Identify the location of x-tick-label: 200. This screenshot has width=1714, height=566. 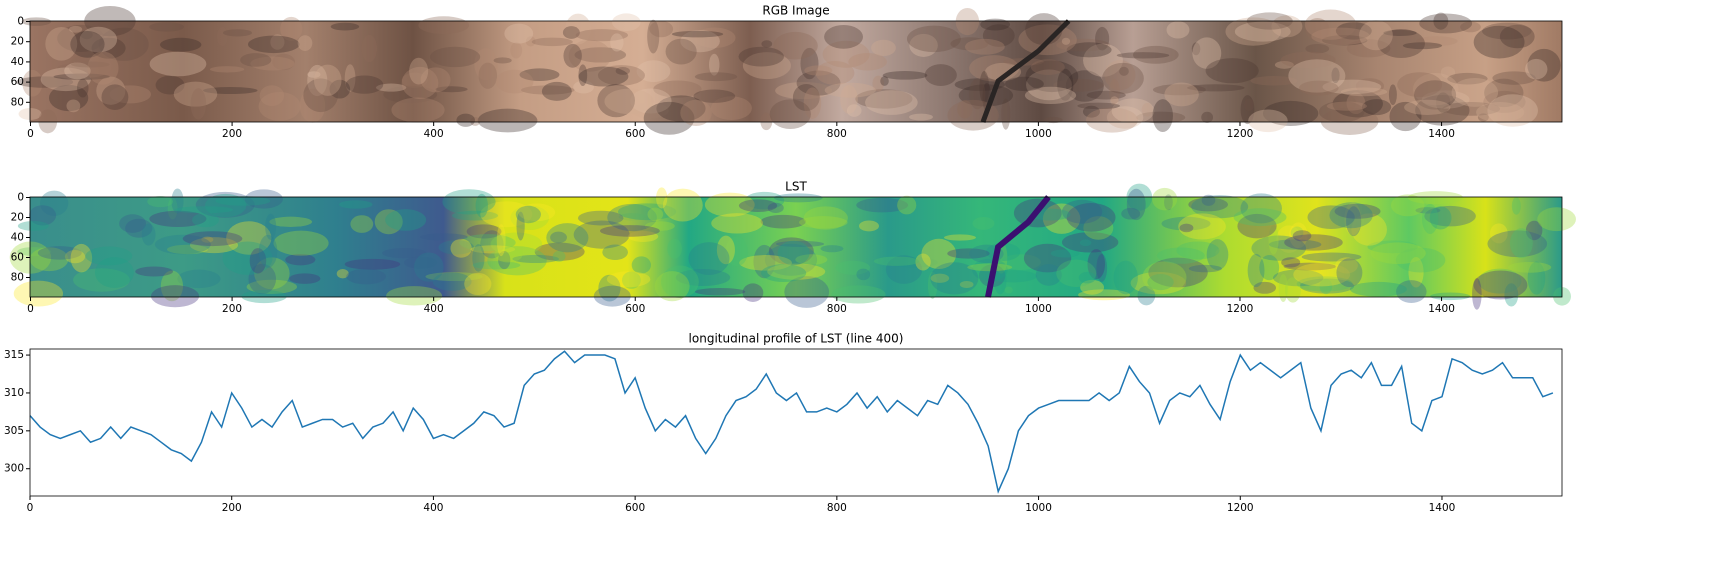
(232, 309).